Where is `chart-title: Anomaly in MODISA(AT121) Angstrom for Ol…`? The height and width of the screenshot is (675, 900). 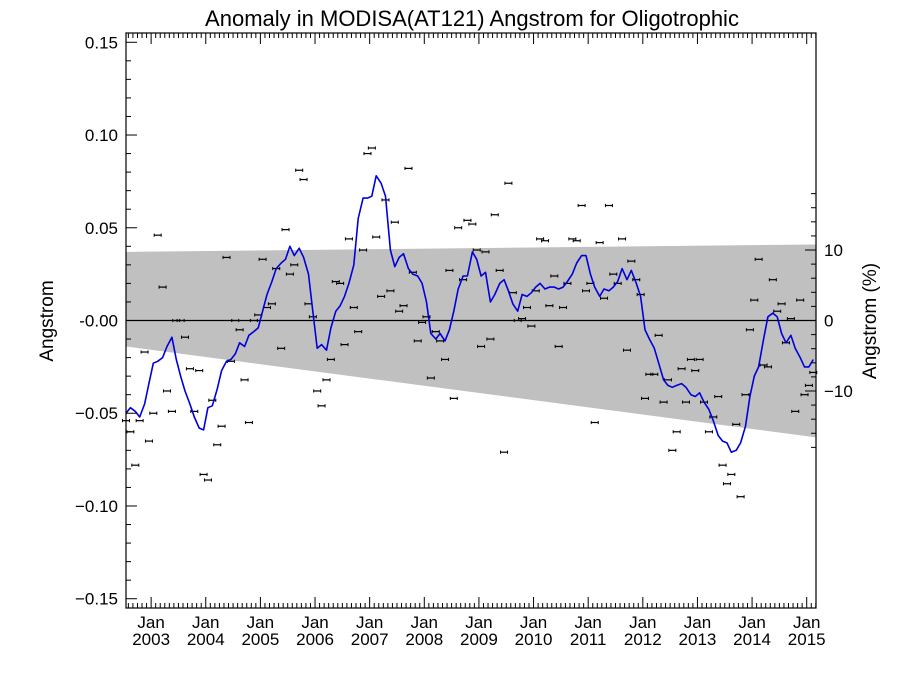
chart-title: Anomaly in MODISA(AT121) Angstrom for Ol… is located at coordinates (472, 18).